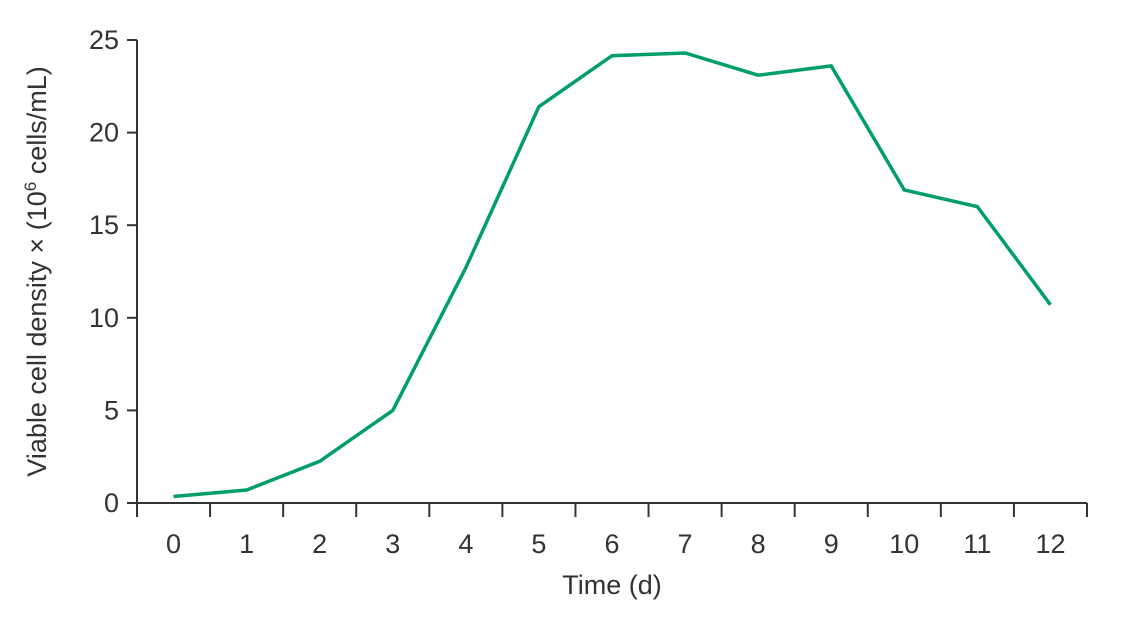  I want to click on x-tick-label: 5, so click(538, 544).